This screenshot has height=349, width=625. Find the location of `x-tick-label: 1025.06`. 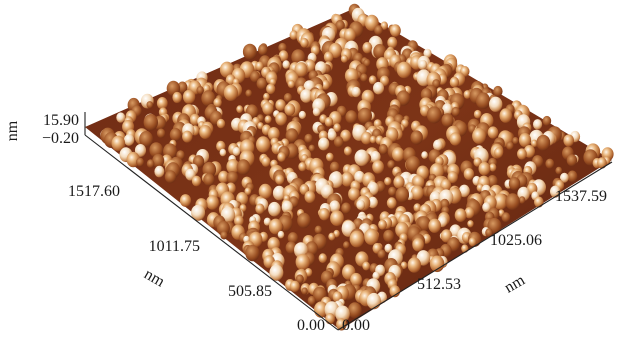

x-tick-label: 1025.06 is located at coordinates (516, 240).